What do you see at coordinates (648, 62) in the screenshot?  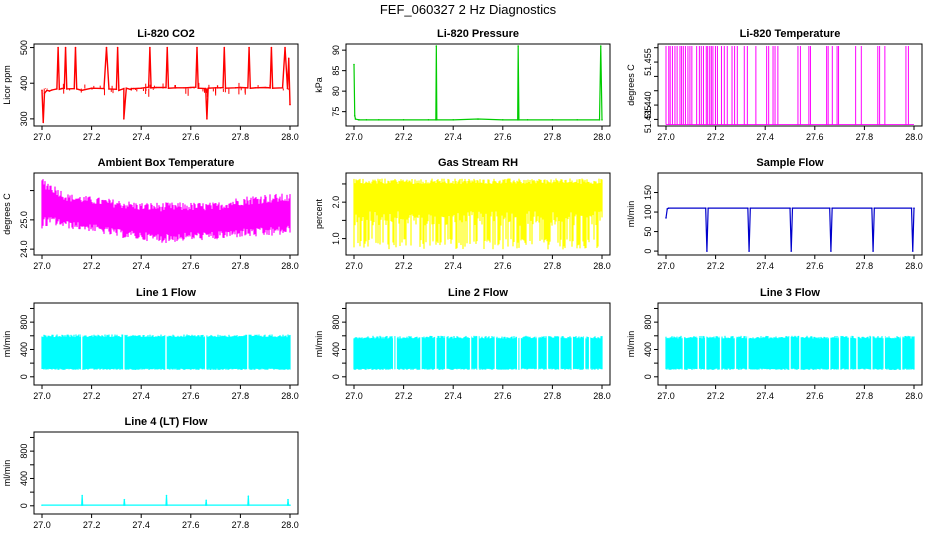 I see `y-tick-label: 51.455` at bounding box center [648, 62].